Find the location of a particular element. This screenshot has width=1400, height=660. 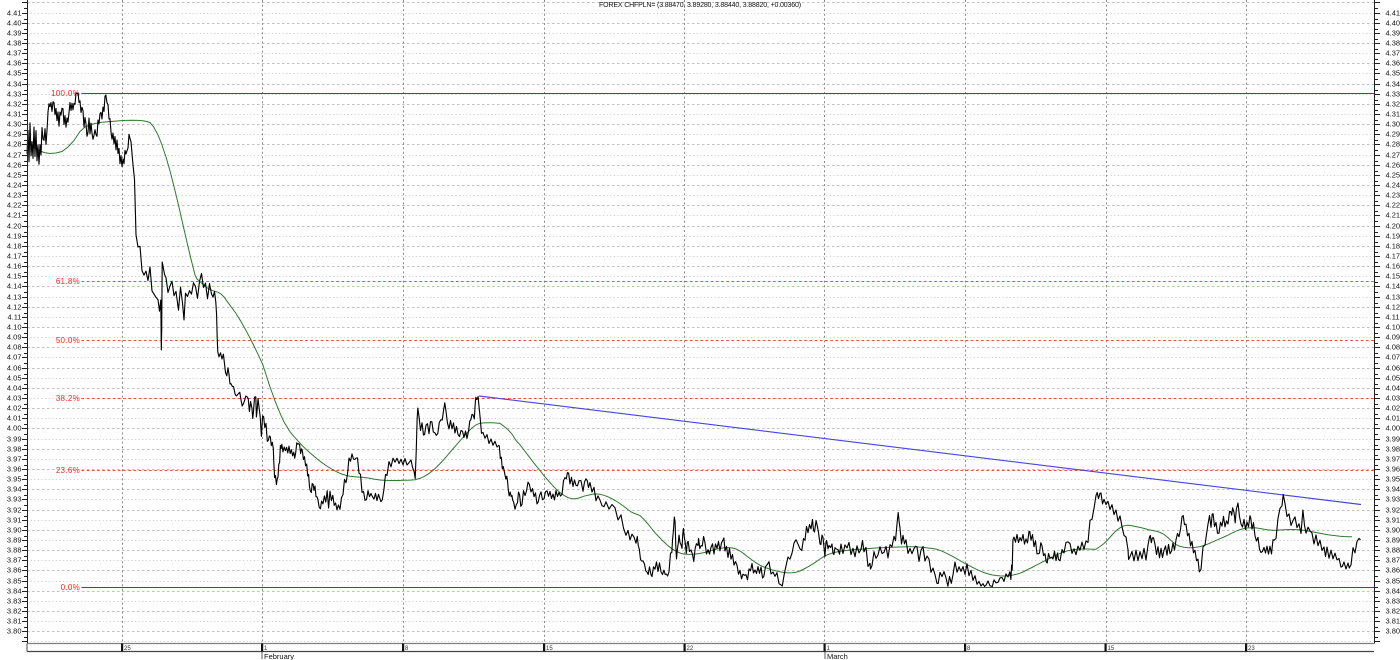

svg-text: 4.20 is located at coordinates (14, 226).